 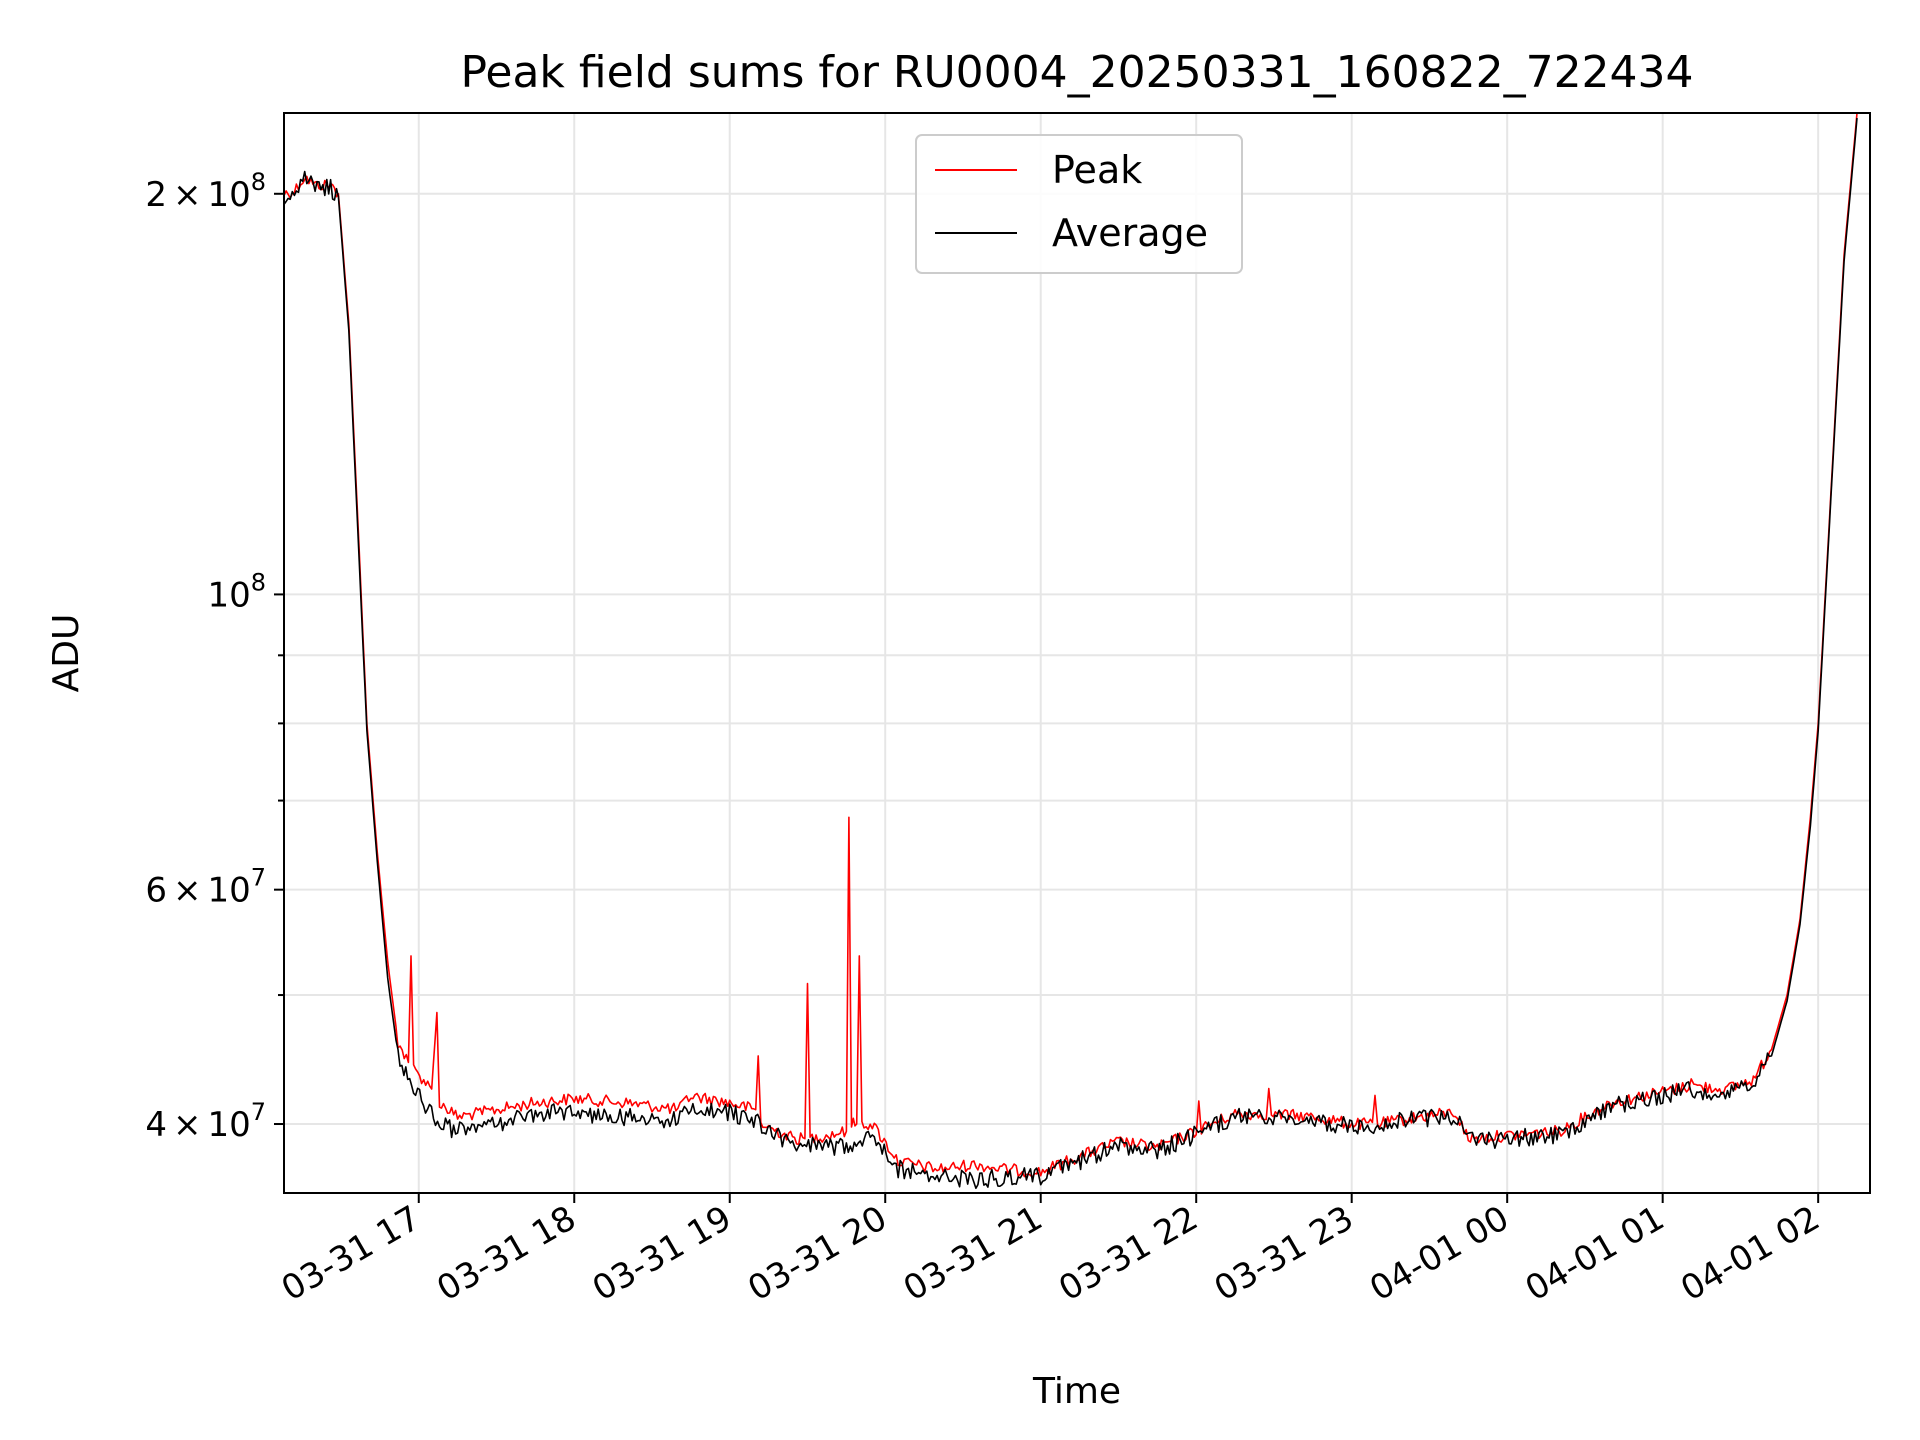 I want to click on y-tick-label: 4 × 10⁷, so click(x=205, y=1121).